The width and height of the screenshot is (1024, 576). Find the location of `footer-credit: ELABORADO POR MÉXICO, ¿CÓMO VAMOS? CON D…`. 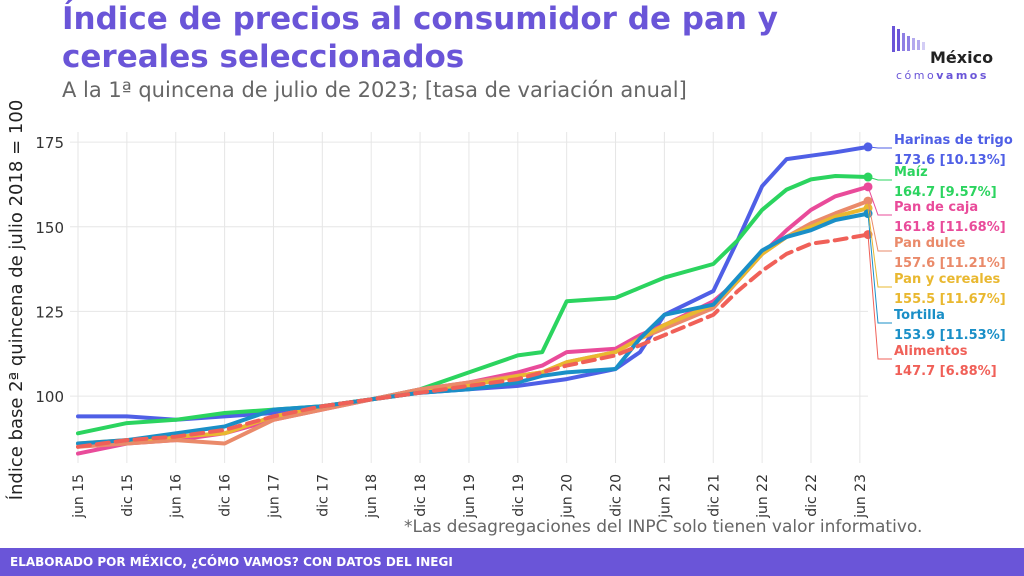

footer-credit: ELABORADO POR MÉXICO, ¿CÓMO VAMOS? CON D… is located at coordinates (231, 562).